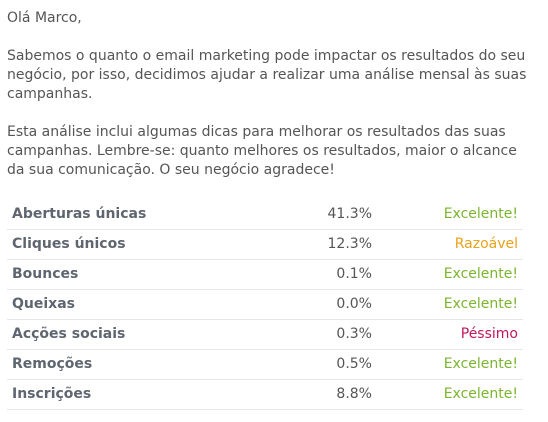  What do you see at coordinates (447, 244) in the screenshot?
I see `stat-status: Razoável` at bounding box center [447, 244].